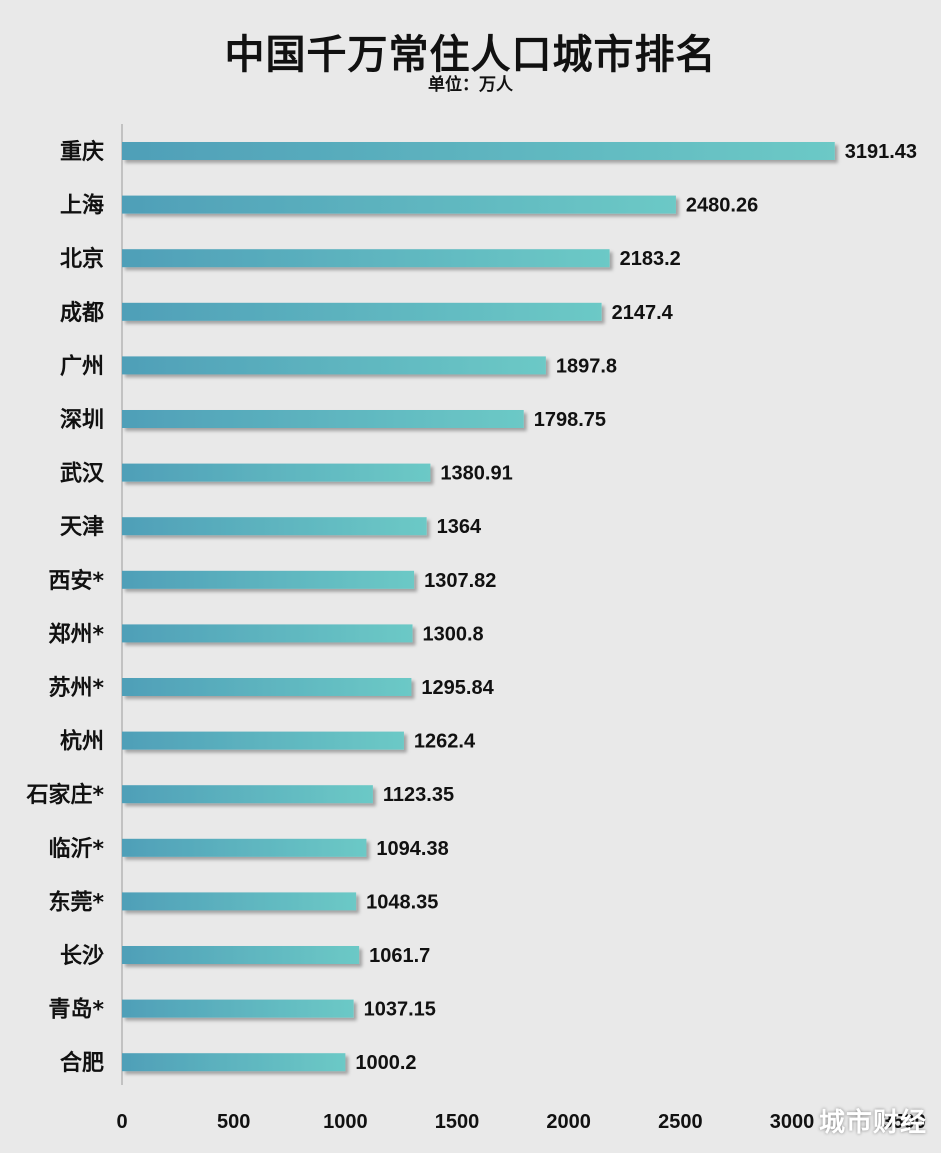  I want to click on chart-subtitle: 单位：万人, so click(470, 85).